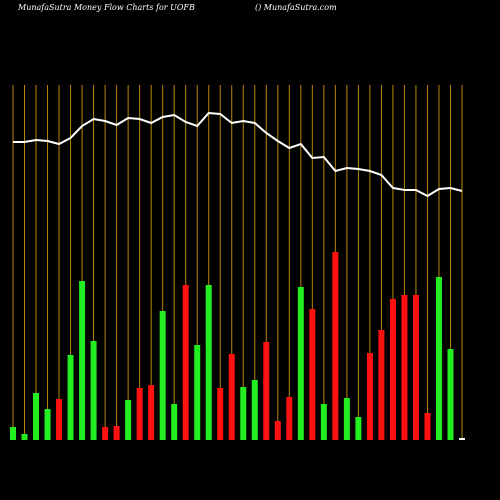  Describe the element at coordinates (106, 7) in the screenshot. I see `chart-title: MunafaSutra Money Flow Charts for UOFB` at that location.